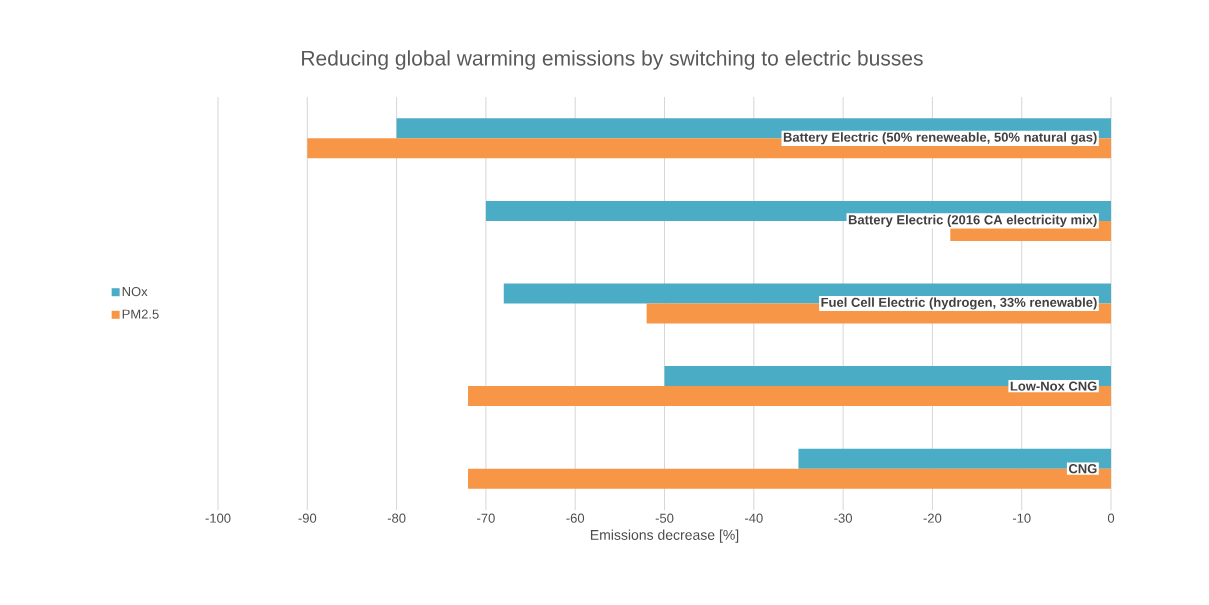 The image size is (1209, 605). What do you see at coordinates (932, 518) in the screenshot?
I see `x-tick-label: -20` at bounding box center [932, 518].